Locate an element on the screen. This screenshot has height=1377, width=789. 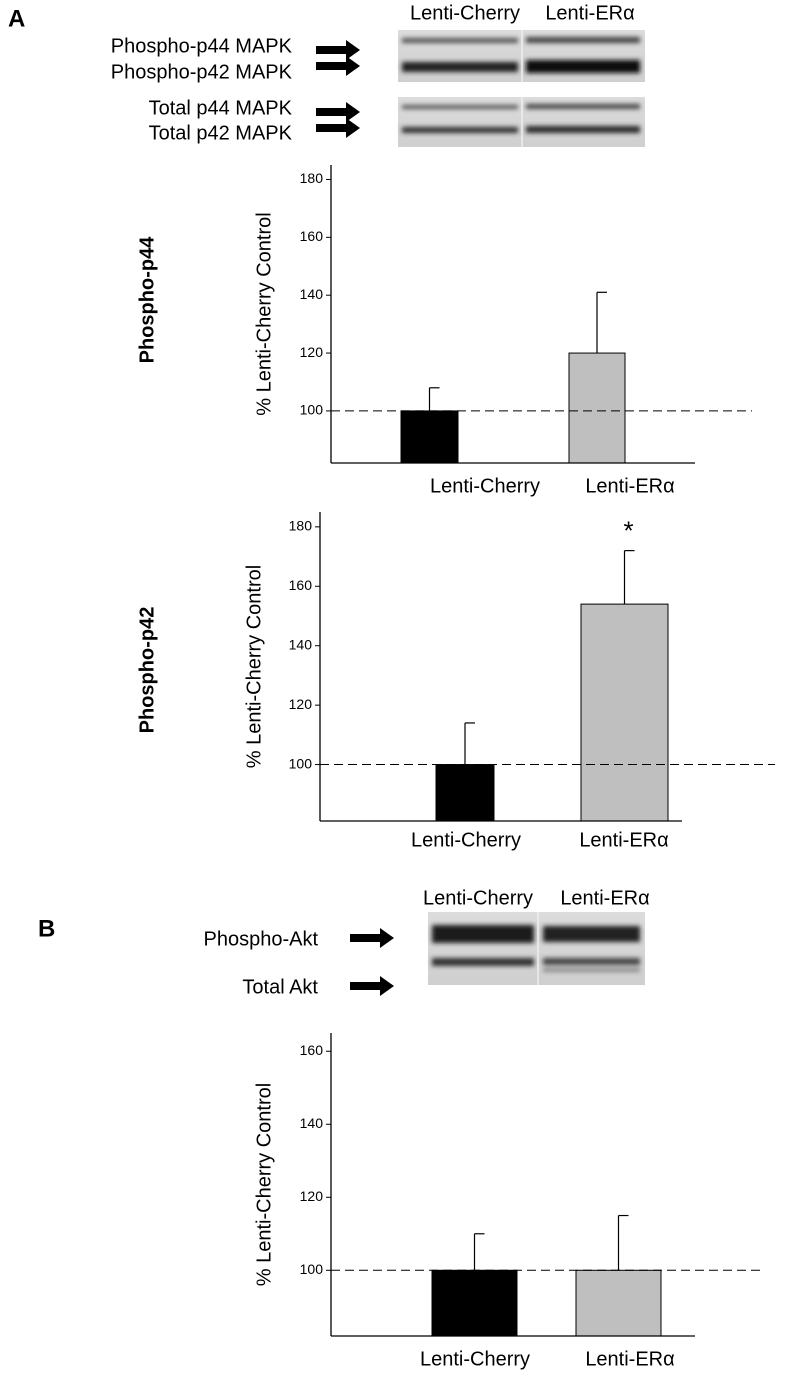
row-label: Total p44 MAPK is located at coordinates (221, 108).